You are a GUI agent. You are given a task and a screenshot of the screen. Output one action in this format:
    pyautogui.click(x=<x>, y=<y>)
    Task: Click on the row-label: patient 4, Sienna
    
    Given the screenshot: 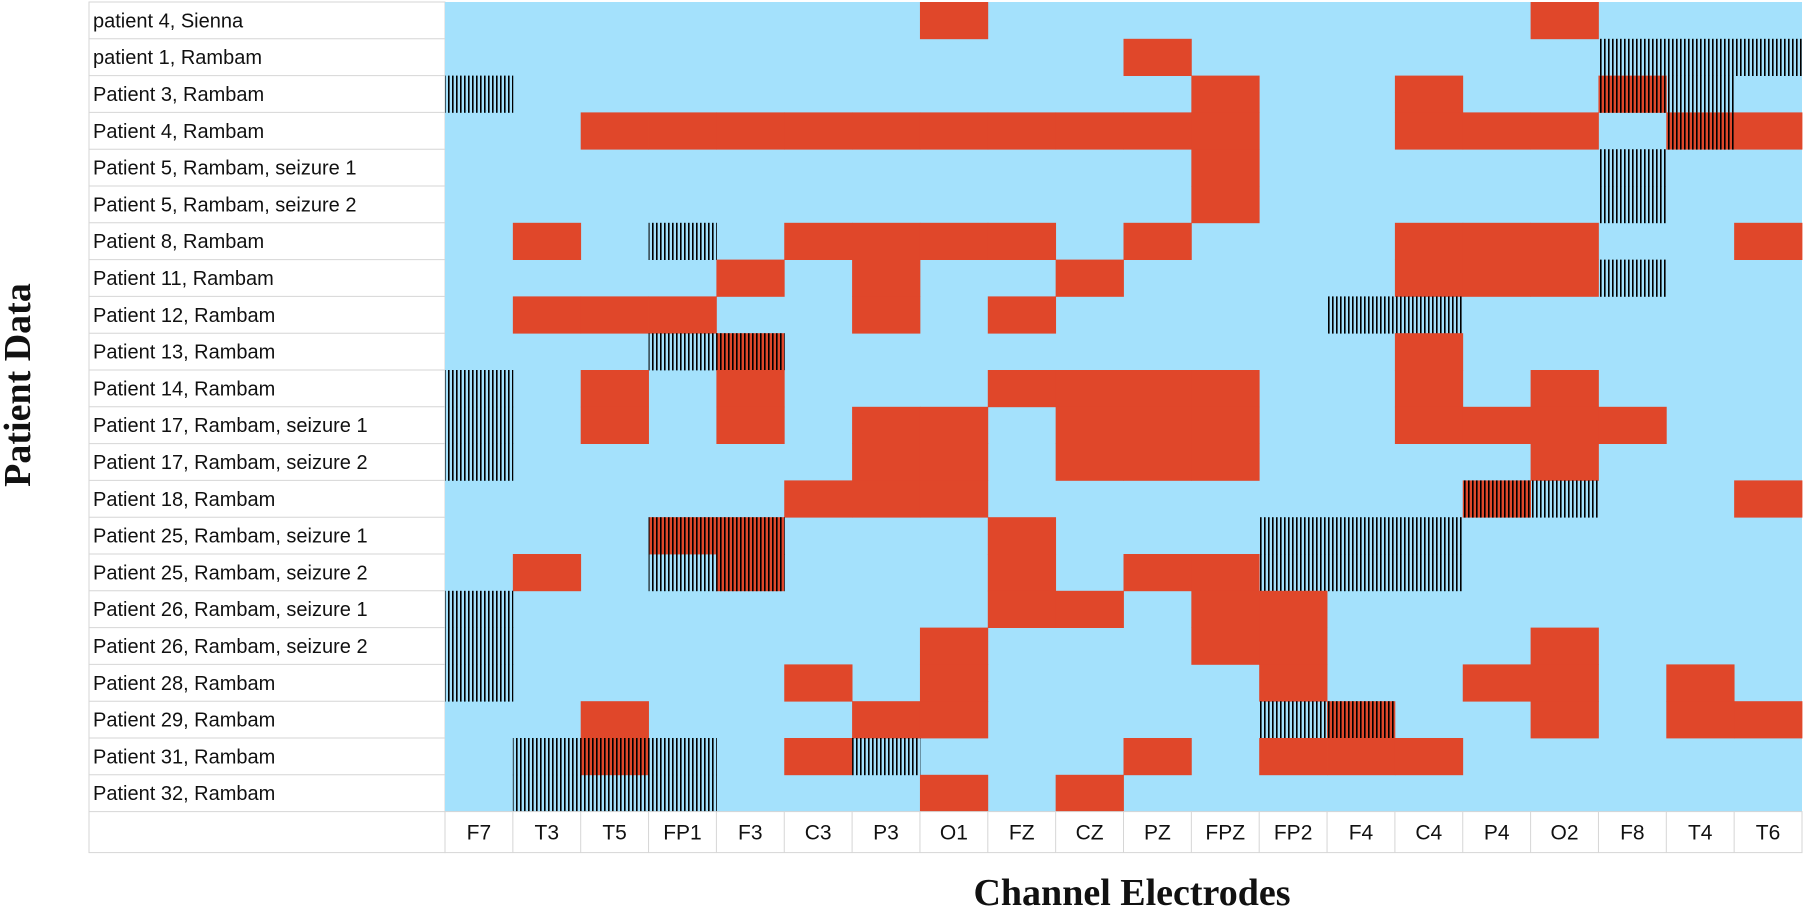 What is the action you would take?
    pyautogui.click(x=168, y=21)
    